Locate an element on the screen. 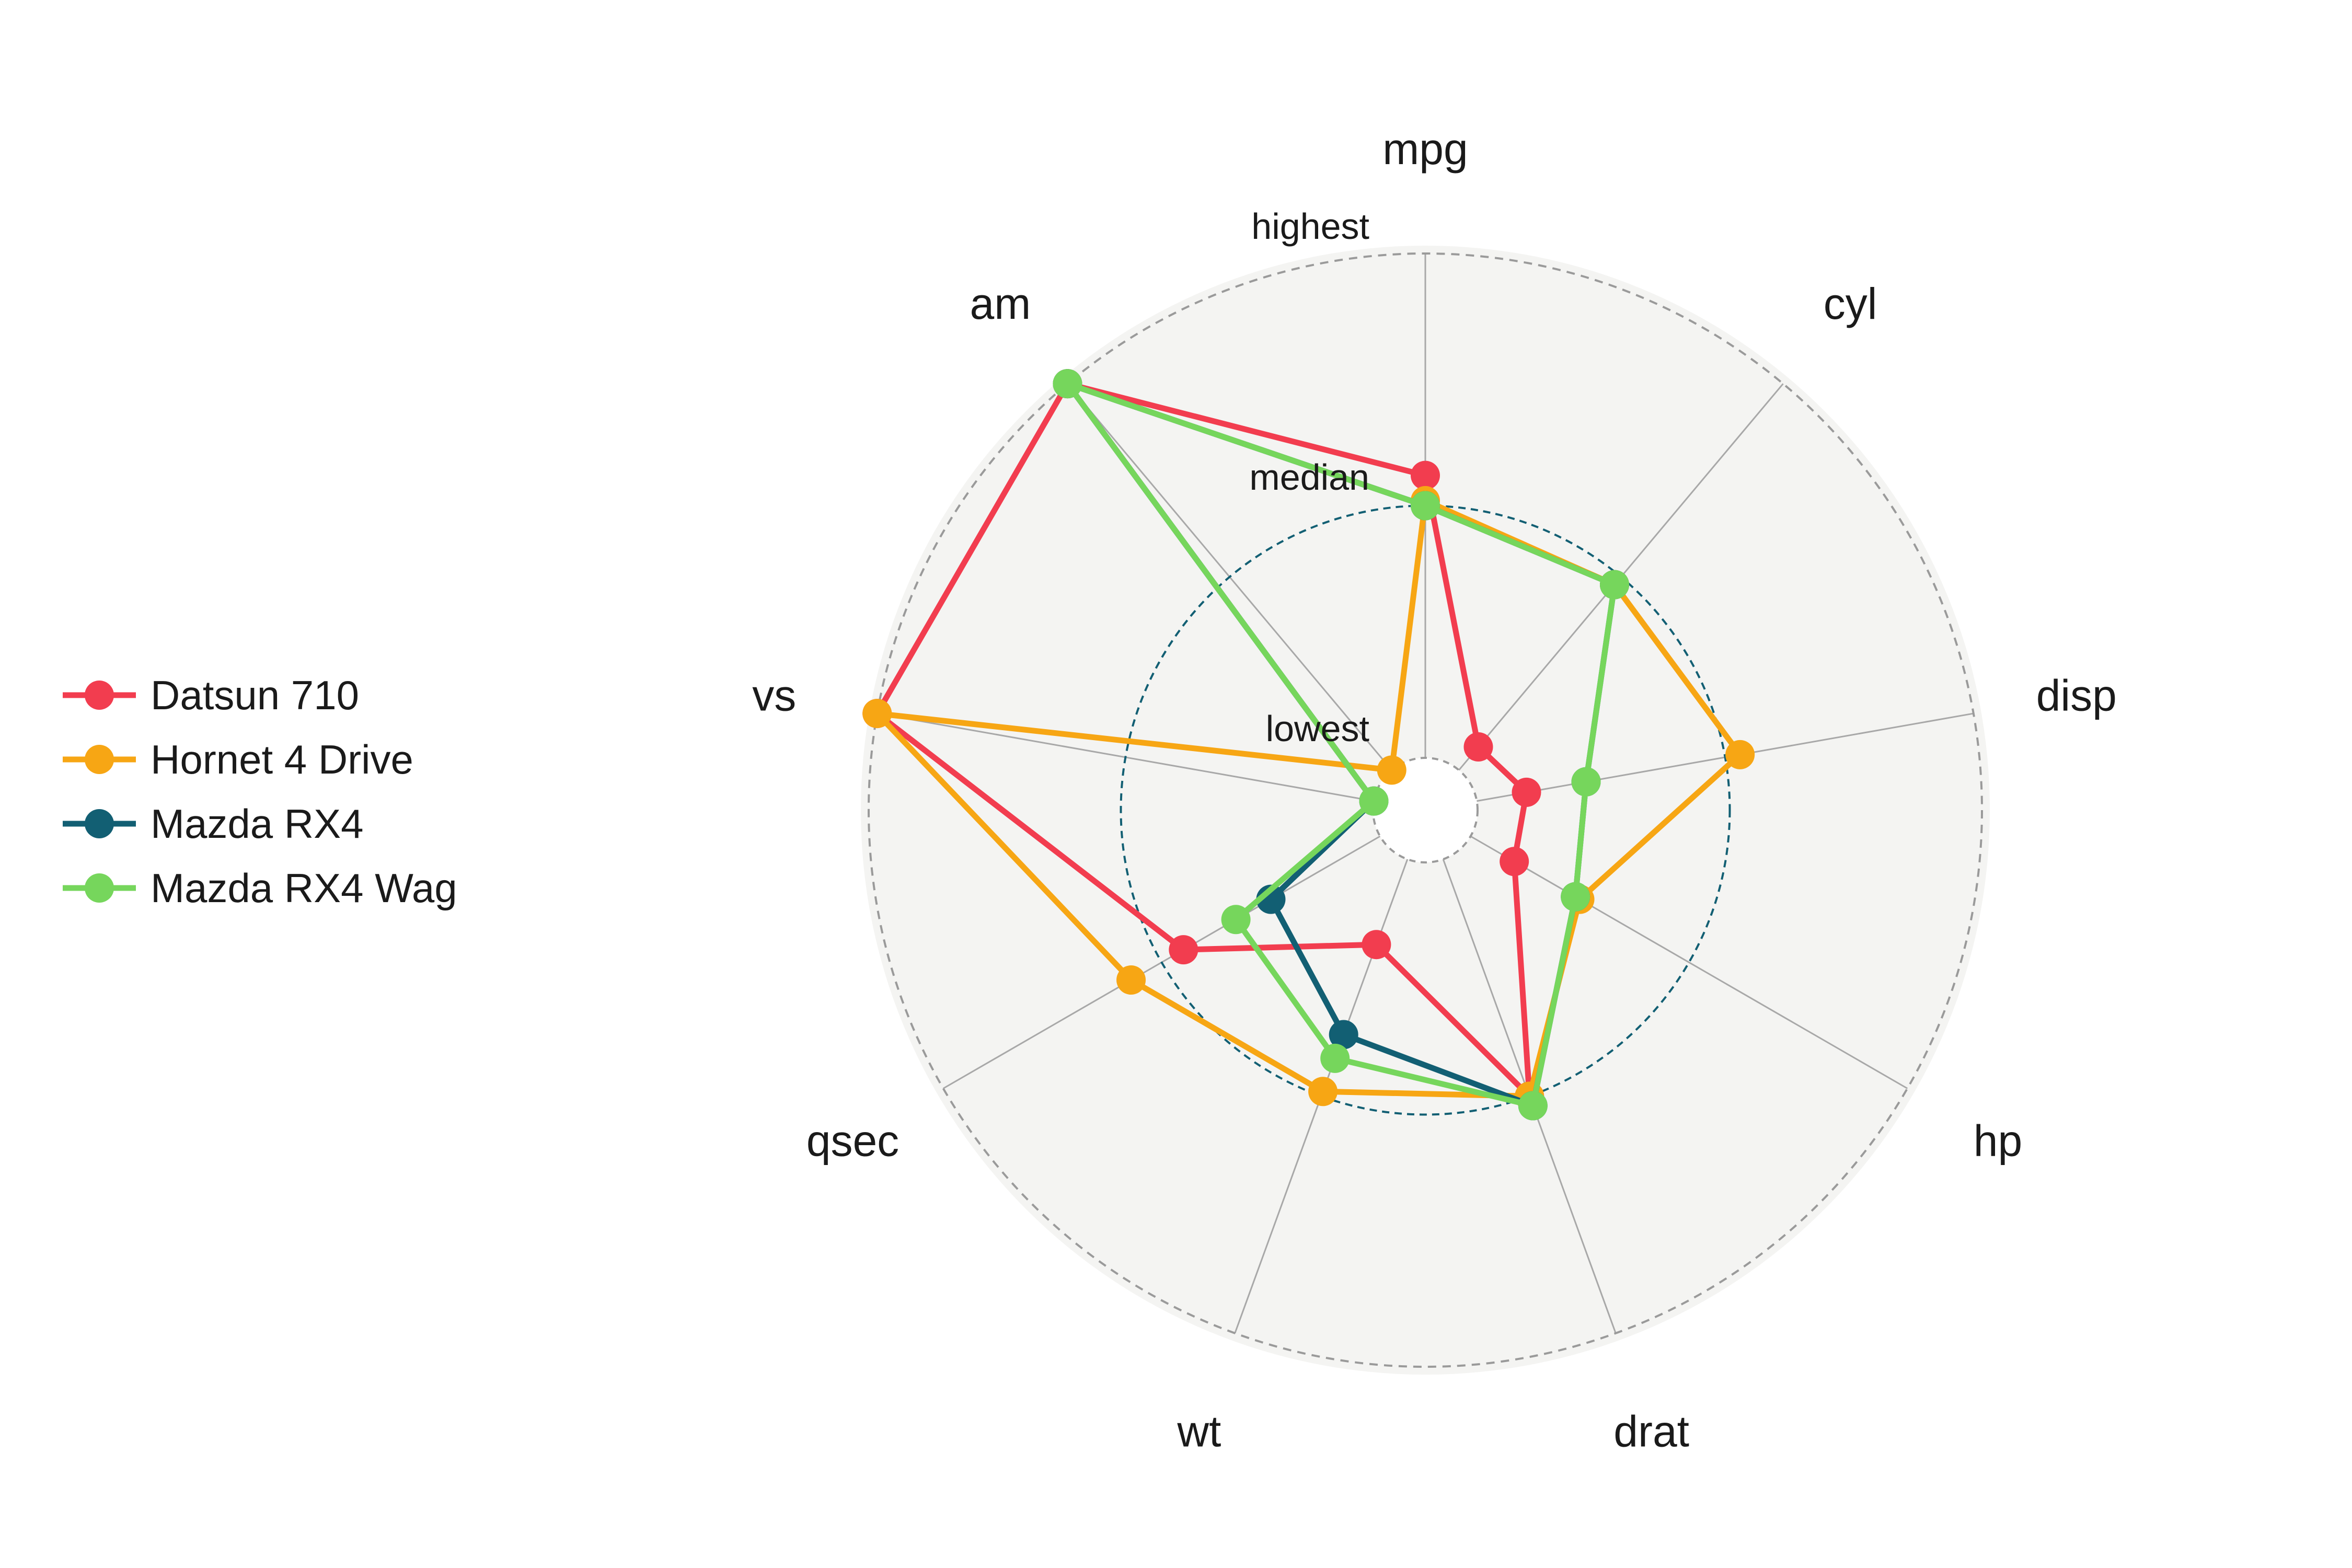 The image size is (2352, 1568). radar-center-hole is located at coordinates (1425, 810).